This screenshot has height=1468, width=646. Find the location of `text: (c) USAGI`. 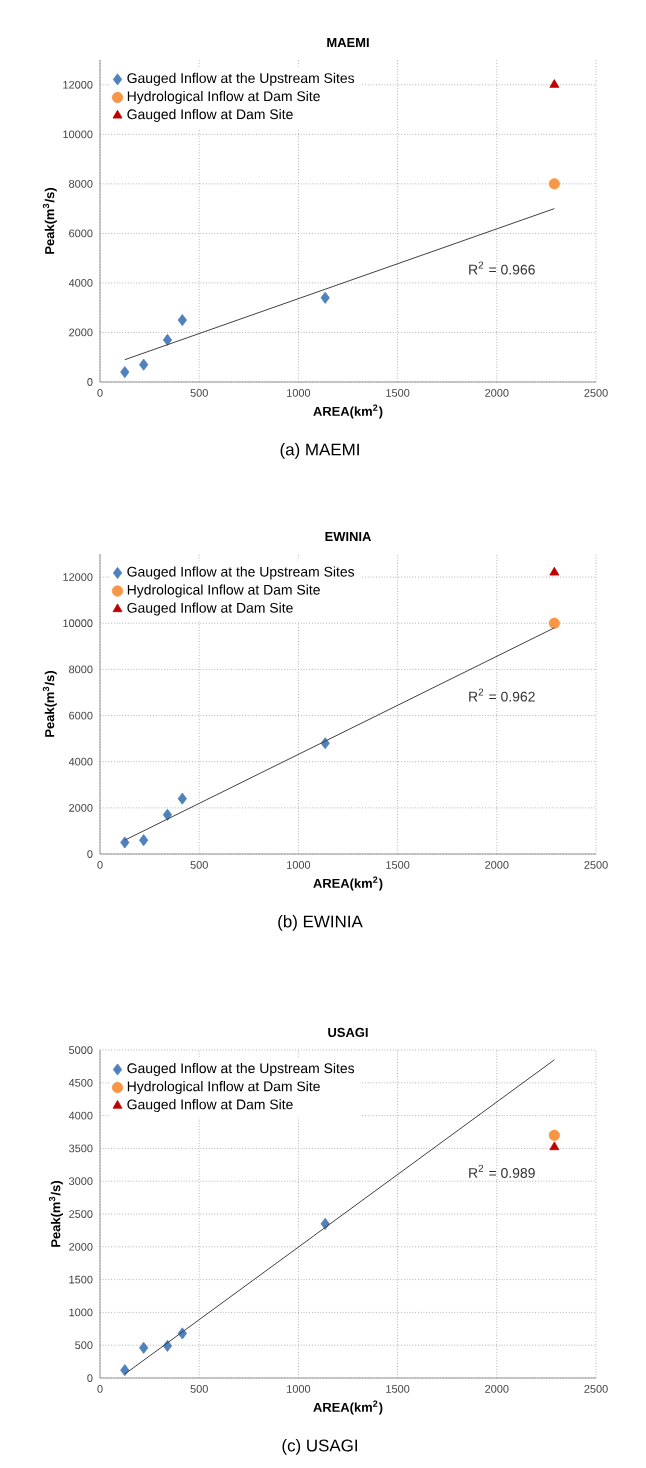

text: (c) USAGI is located at coordinates (320, 1447).